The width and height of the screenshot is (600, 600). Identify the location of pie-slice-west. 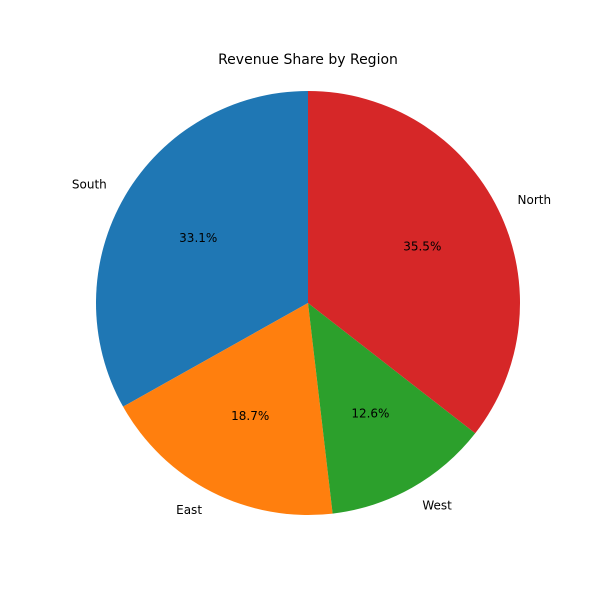
(392, 408).